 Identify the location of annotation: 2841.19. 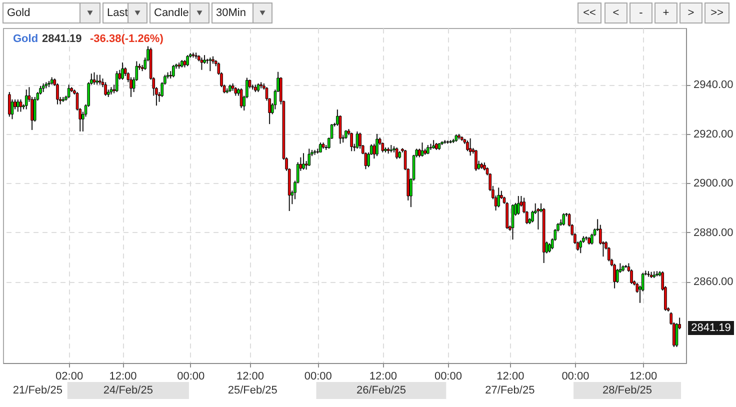
(62, 39).